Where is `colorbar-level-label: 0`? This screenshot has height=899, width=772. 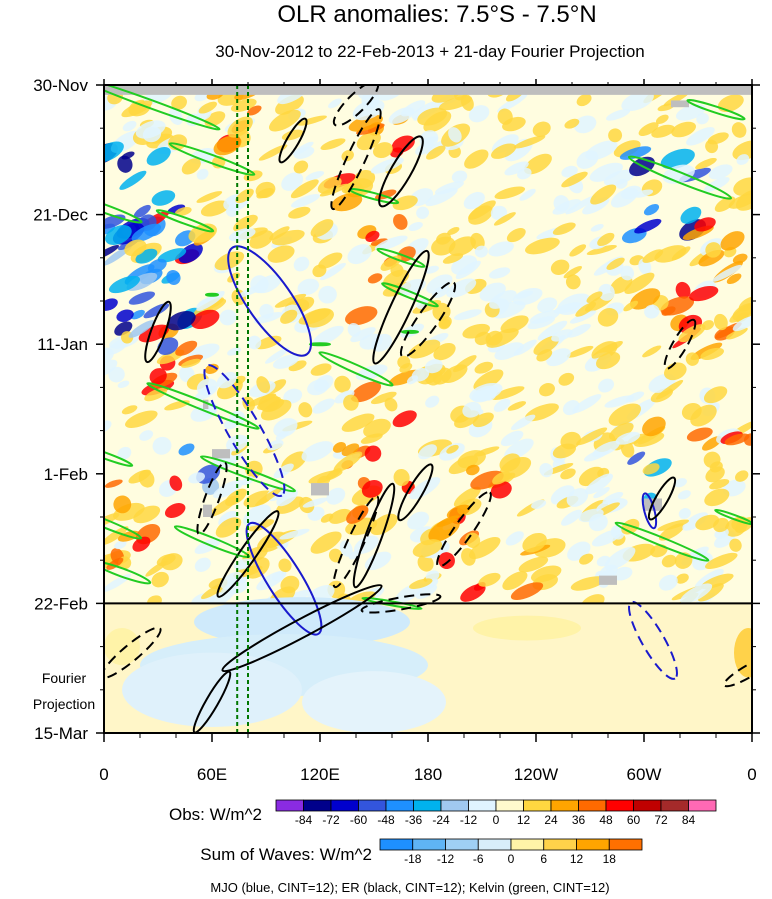 colorbar-level-label: 0 is located at coordinates (511, 859).